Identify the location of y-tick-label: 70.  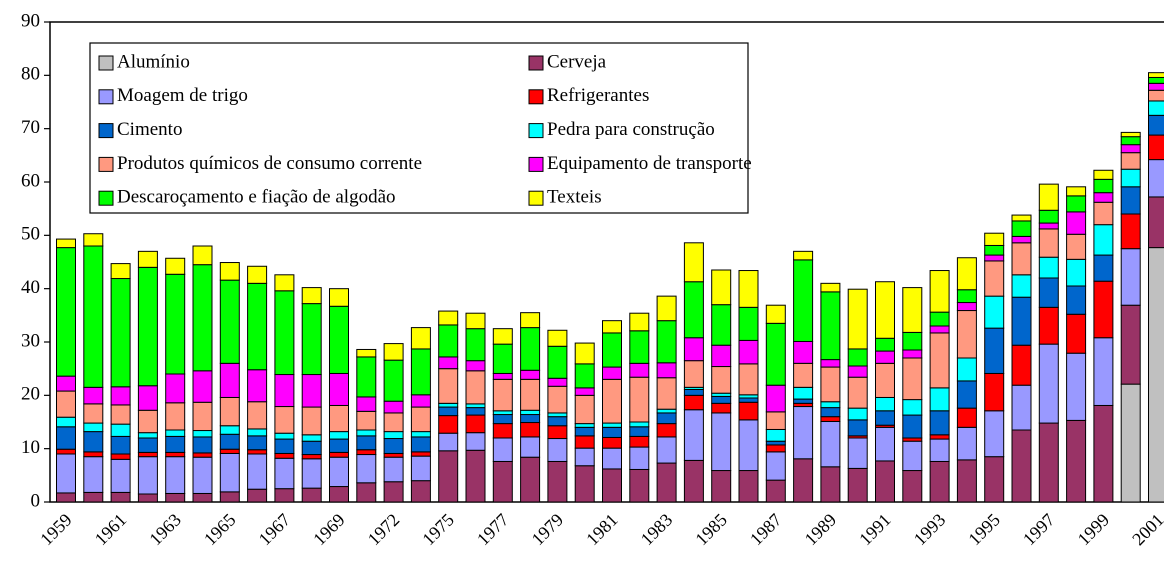
(30, 127).